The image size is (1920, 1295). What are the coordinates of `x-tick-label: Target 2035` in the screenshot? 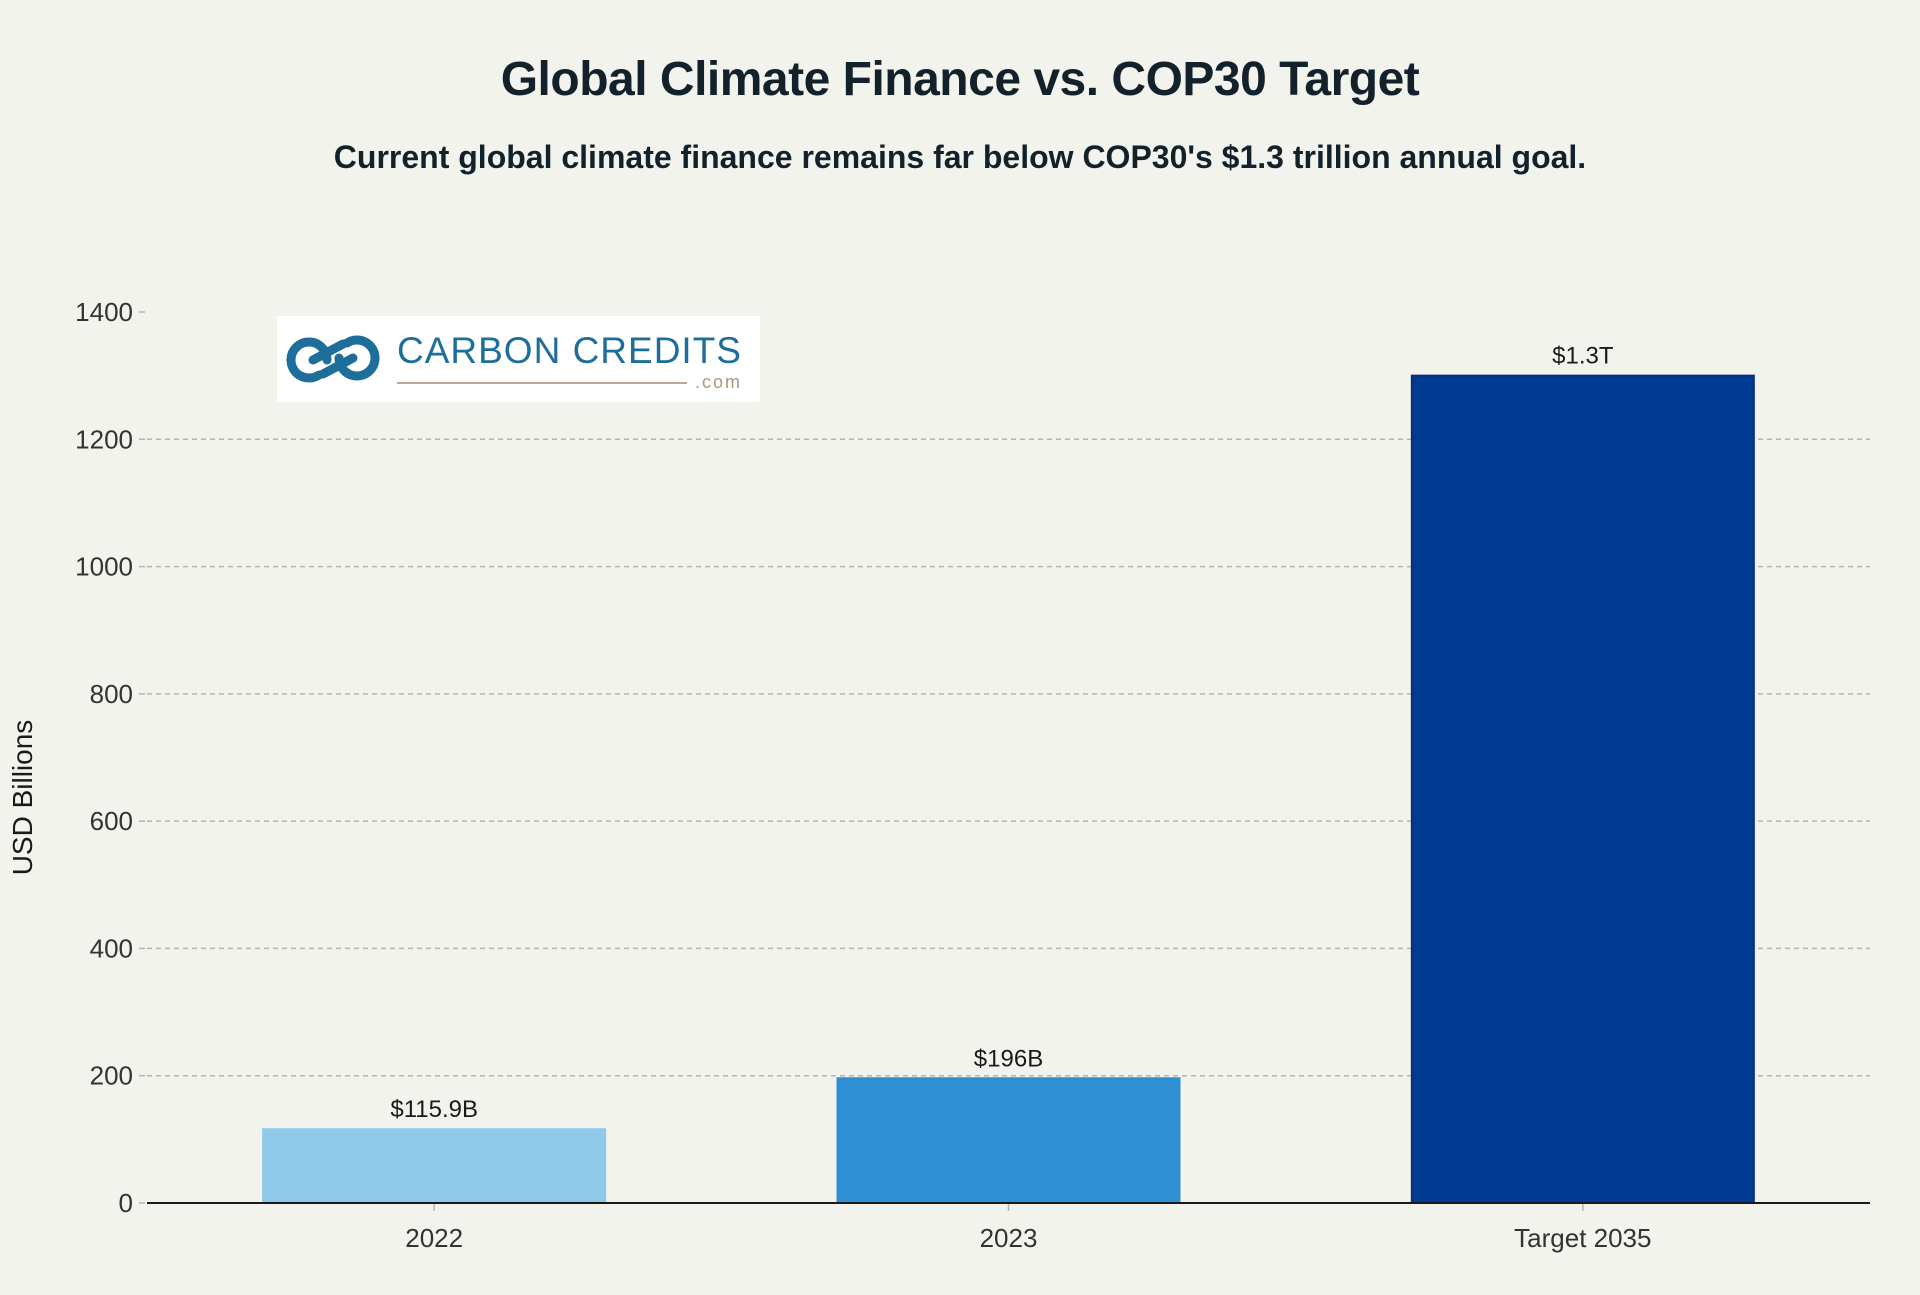 It's located at (1582, 1238).